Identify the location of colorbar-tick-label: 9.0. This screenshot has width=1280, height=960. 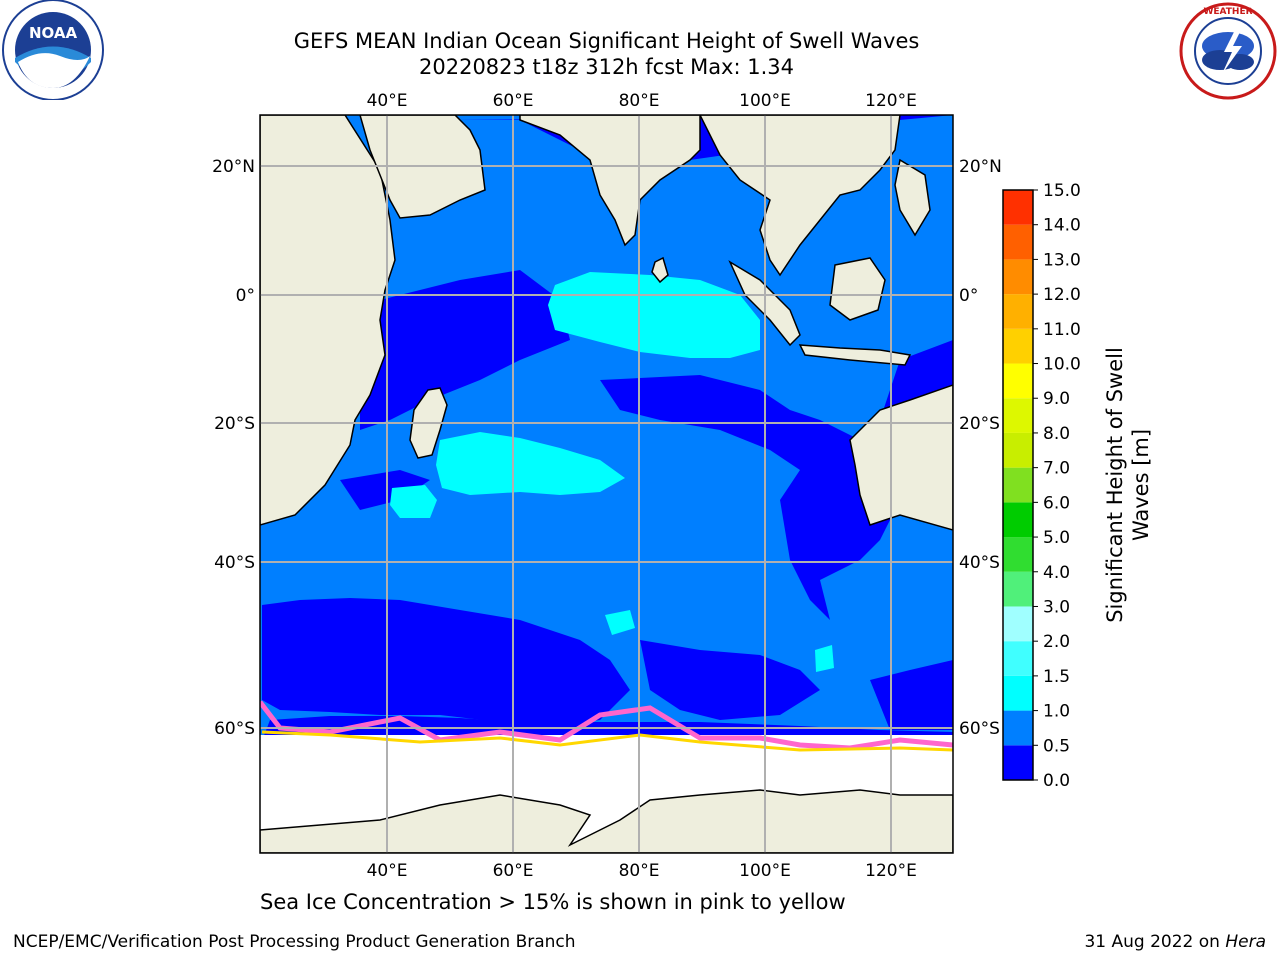
(1056, 399).